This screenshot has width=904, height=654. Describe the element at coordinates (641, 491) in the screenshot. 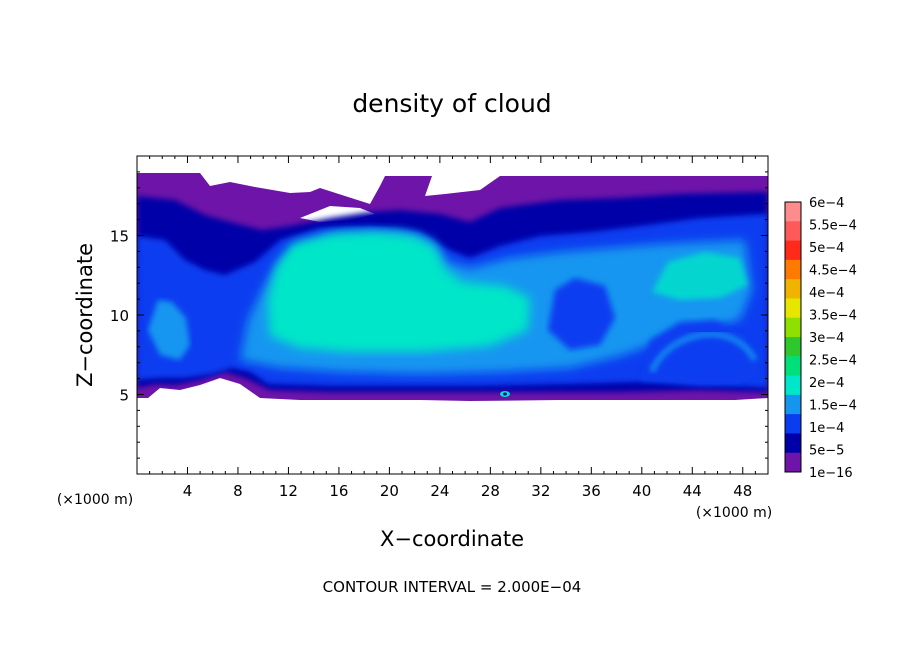

I see `x-tick-label: 40` at that location.